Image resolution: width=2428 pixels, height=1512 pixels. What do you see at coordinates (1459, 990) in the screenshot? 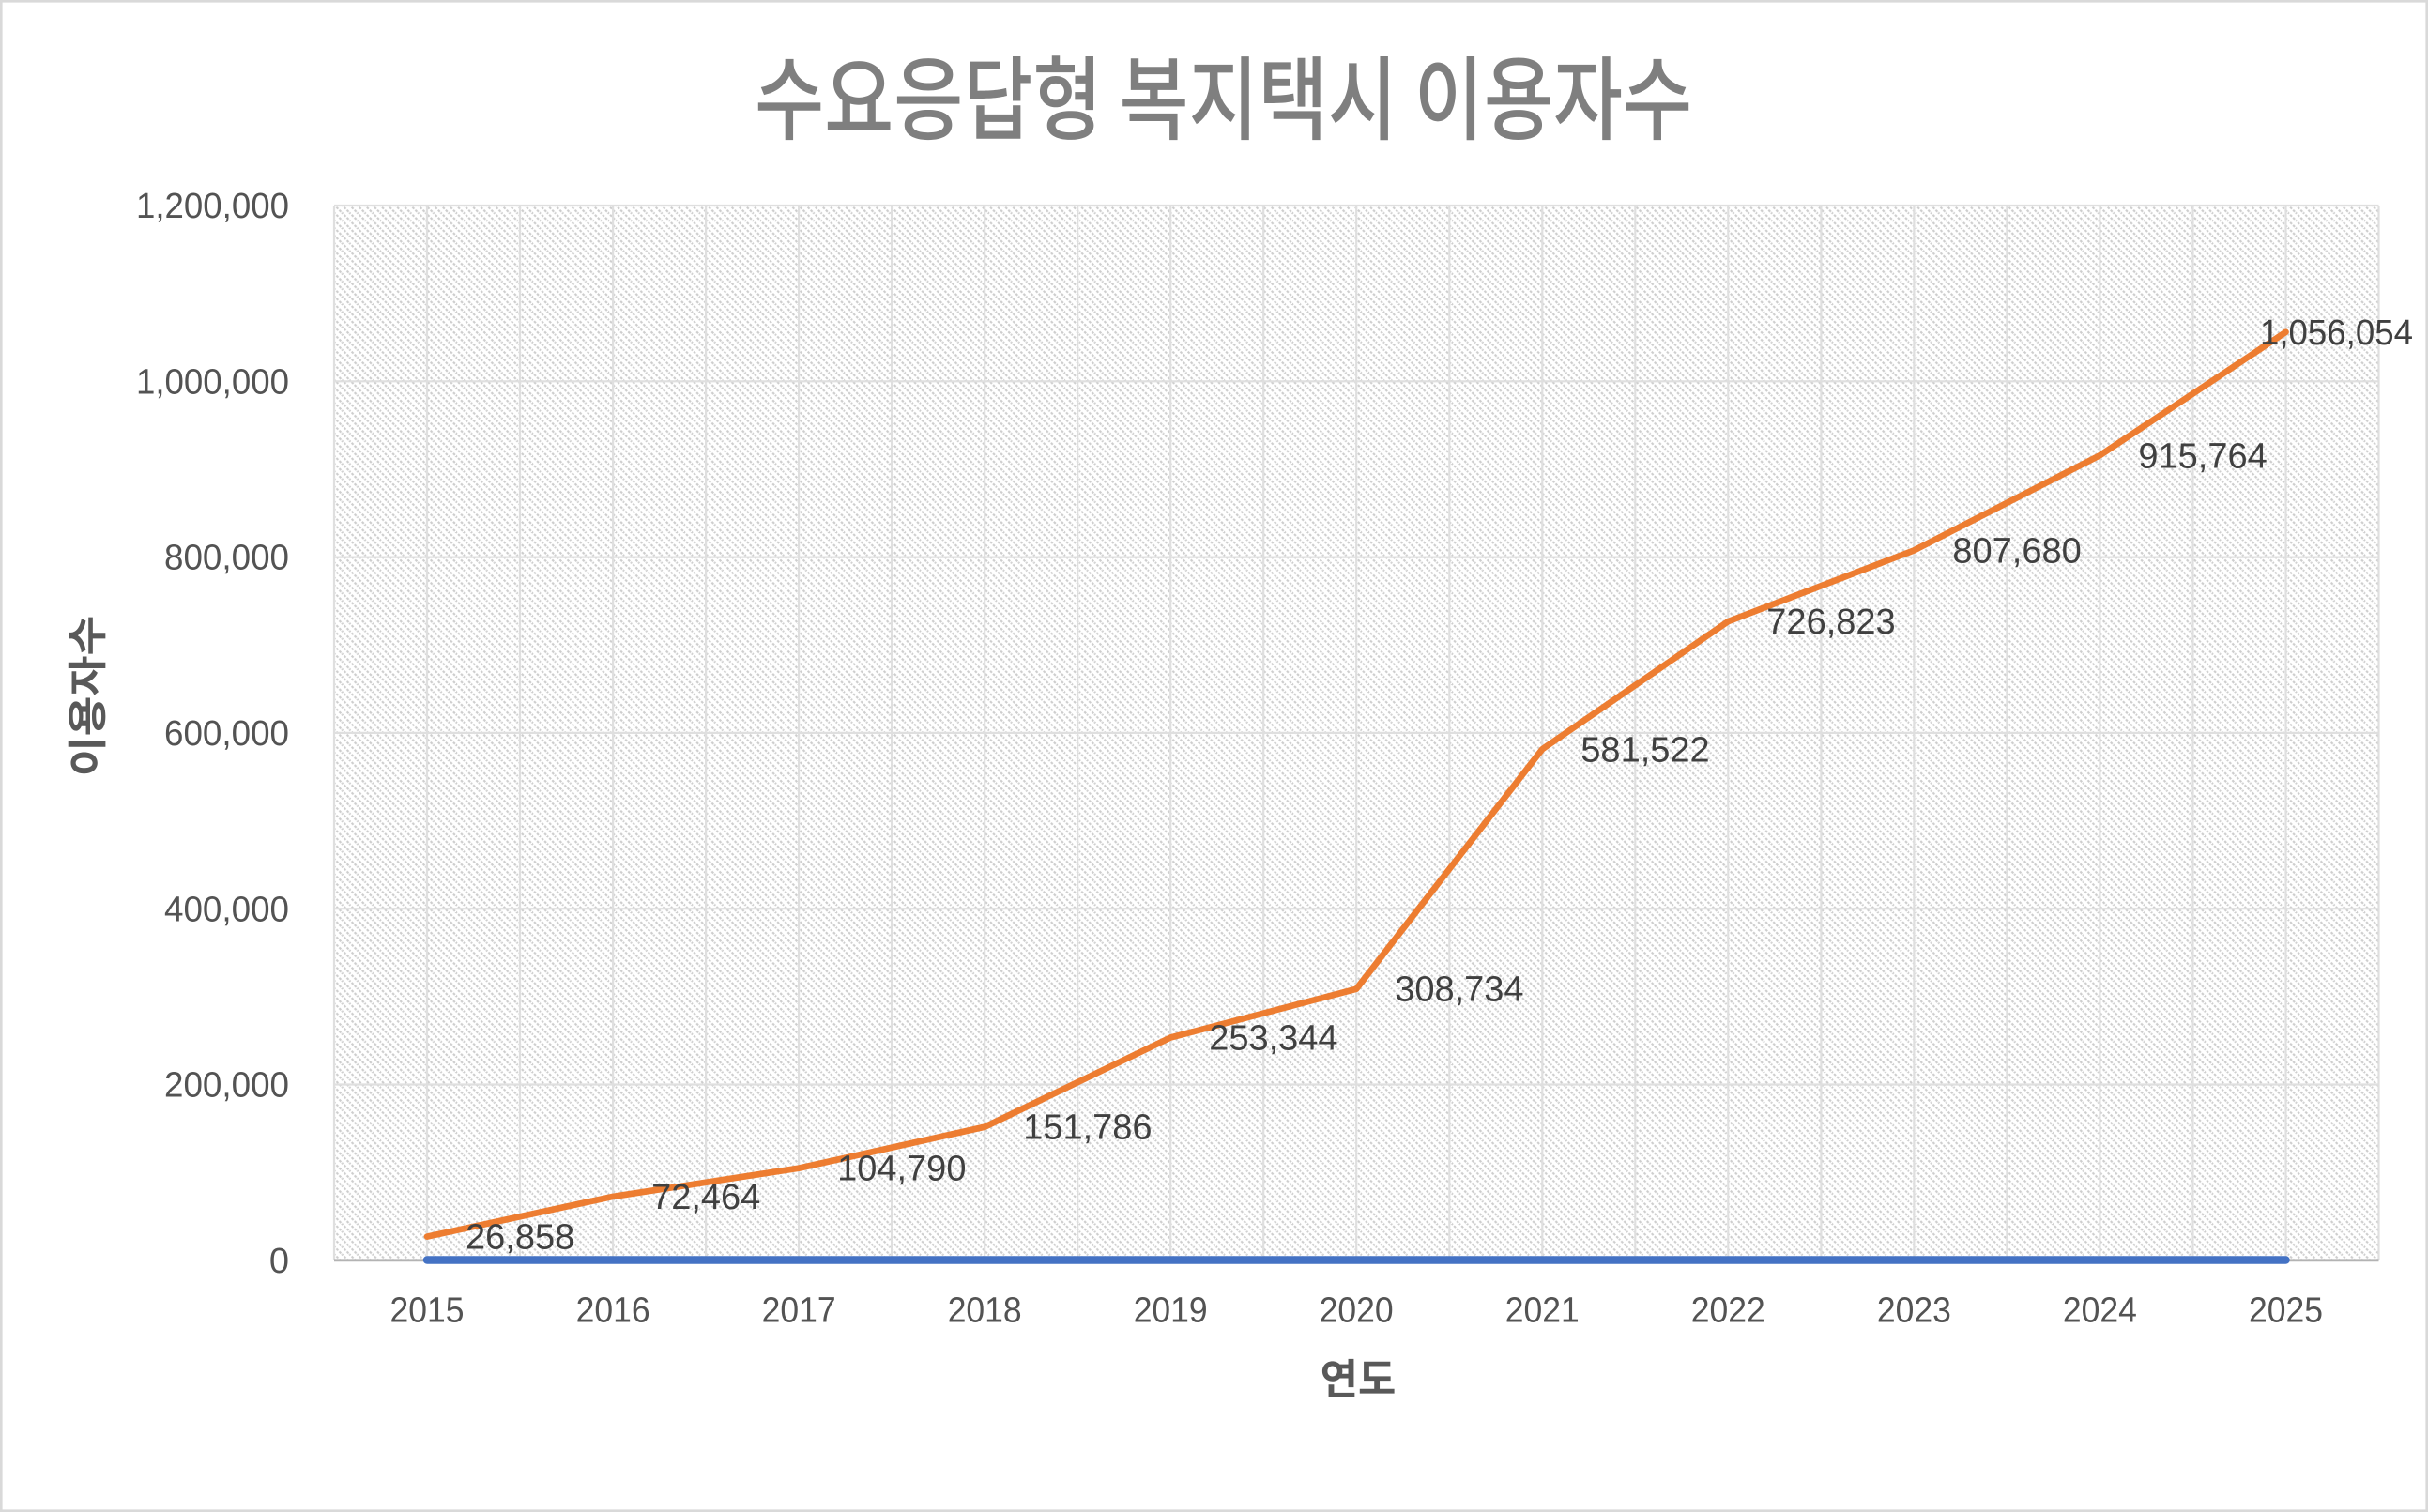
I see `svg-text: 308,734` at bounding box center [1459, 990].